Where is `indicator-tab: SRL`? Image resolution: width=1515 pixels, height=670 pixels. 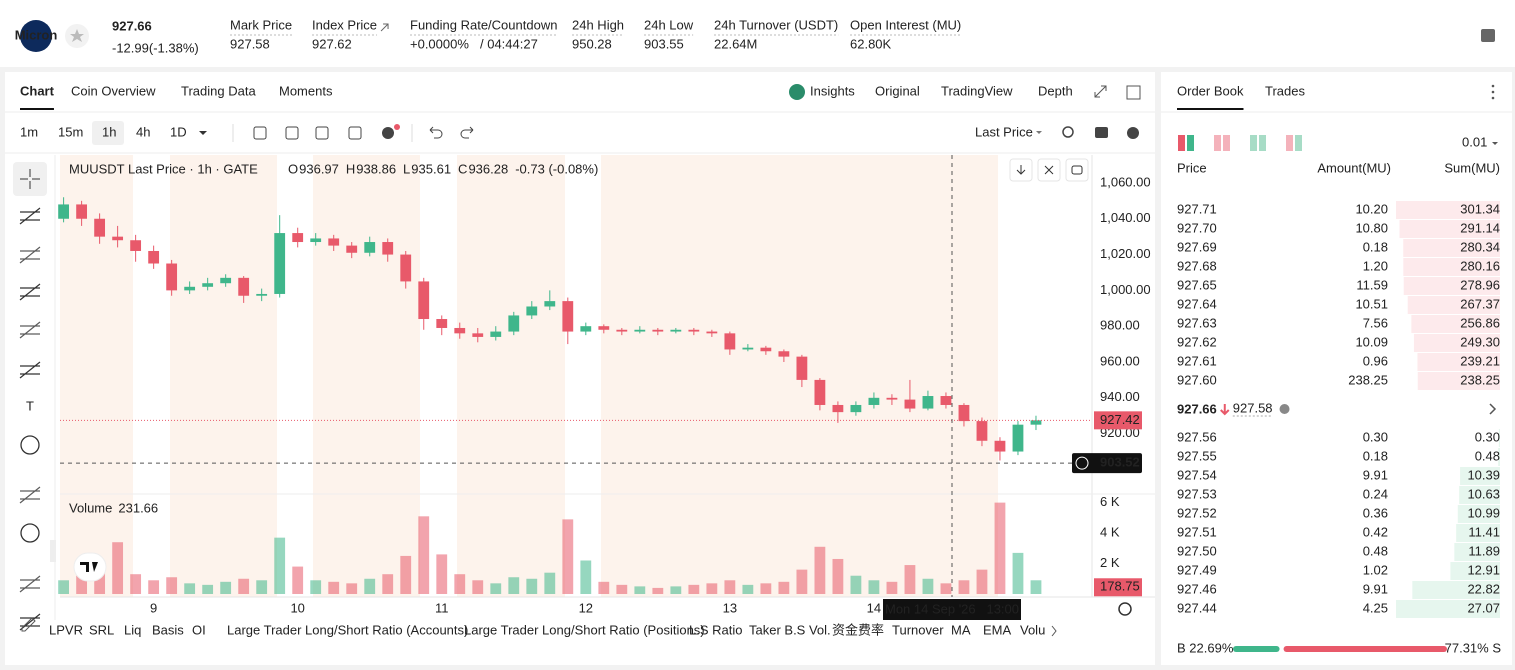 indicator-tab: SRL is located at coordinates (101, 629).